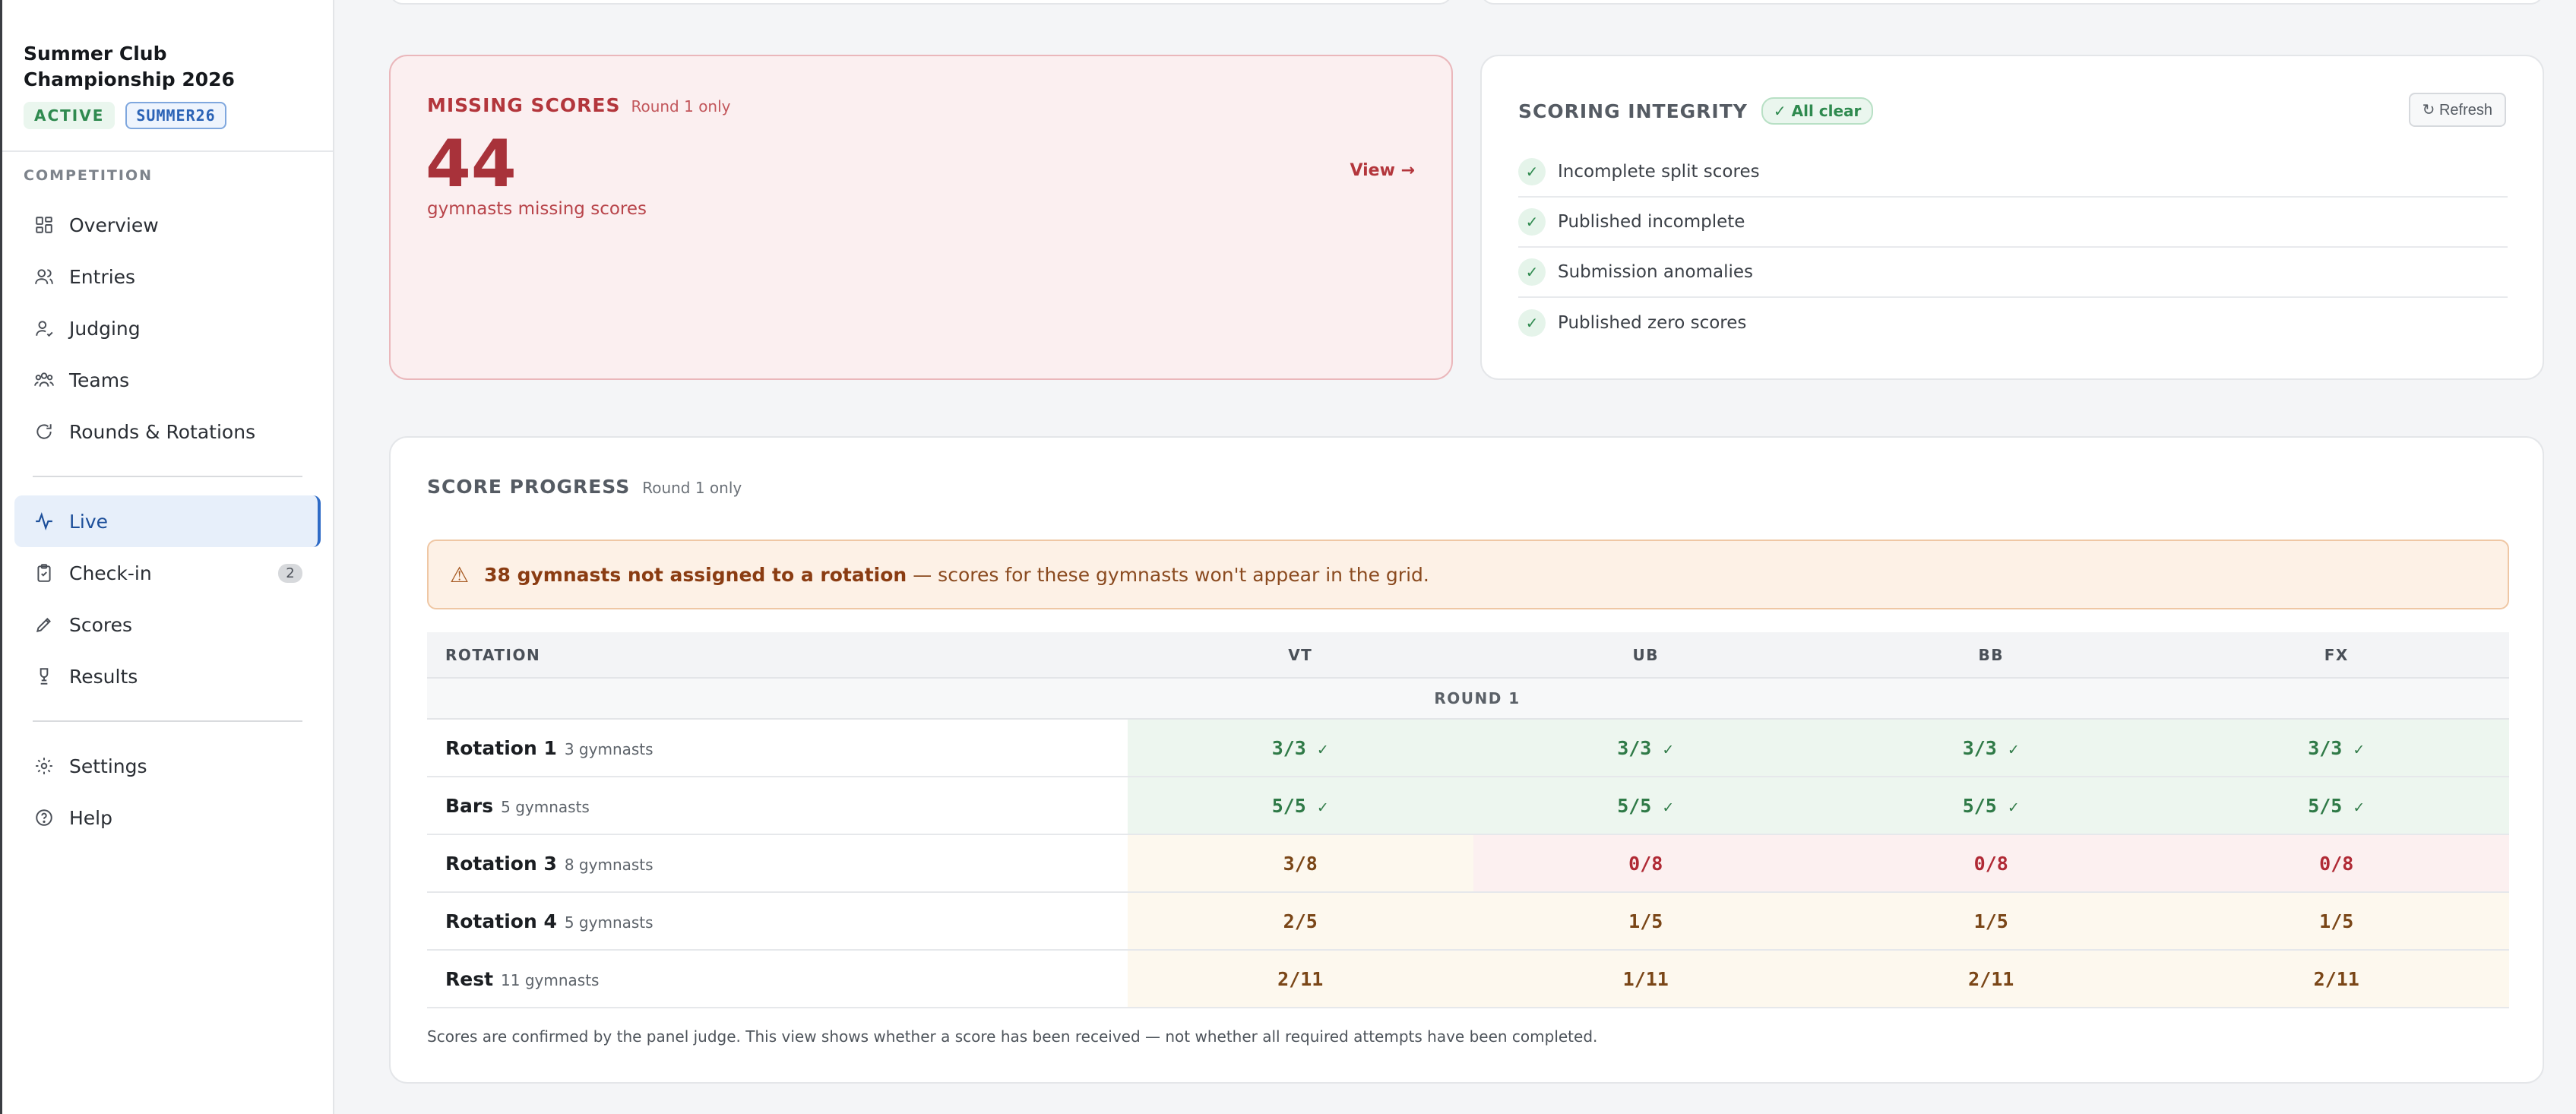 This screenshot has height=1114, width=2576. Describe the element at coordinates (111, 573) in the screenshot. I see `nav-label: Check-in` at that location.